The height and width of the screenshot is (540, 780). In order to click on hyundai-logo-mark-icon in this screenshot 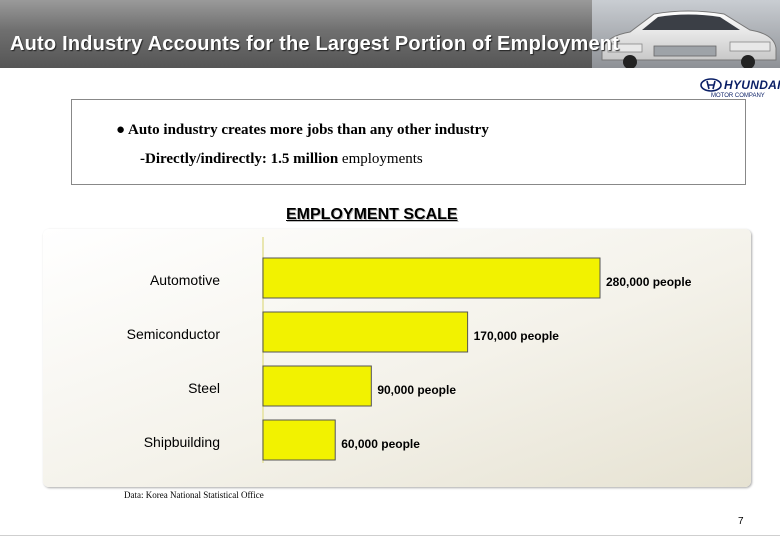, I will do `click(711, 85)`.